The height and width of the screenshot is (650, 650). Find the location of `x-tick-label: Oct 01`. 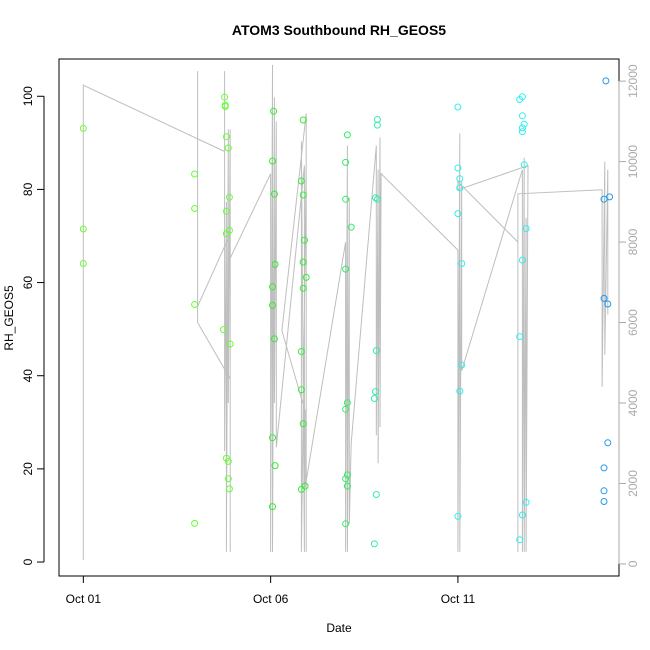

x-tick-label: Oct 01 is located at coordinates (84, 599).